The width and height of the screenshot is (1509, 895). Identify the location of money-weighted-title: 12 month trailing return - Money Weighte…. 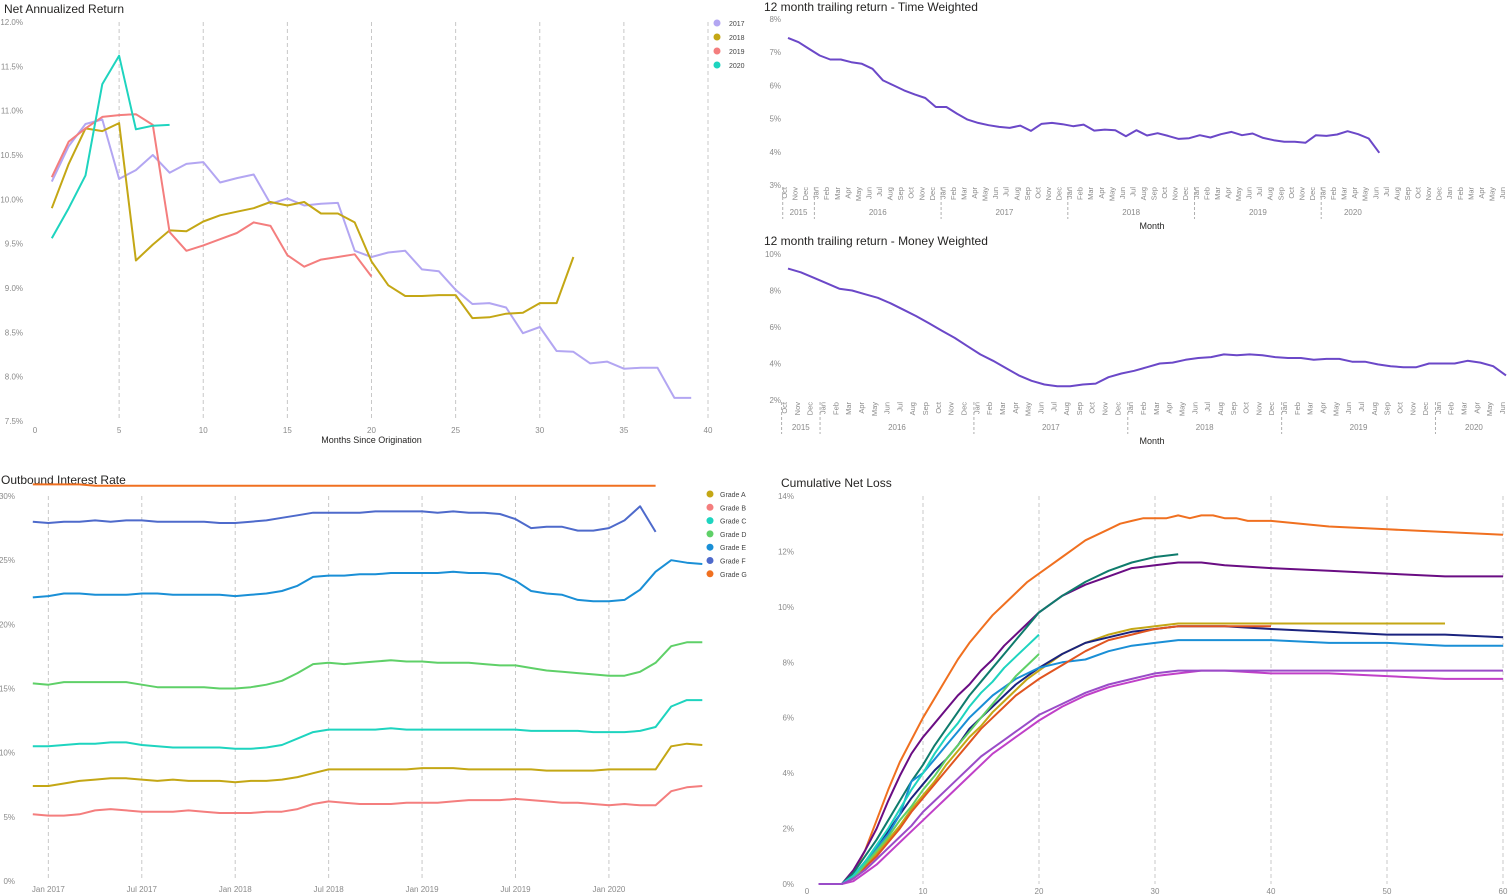
(876, 241).